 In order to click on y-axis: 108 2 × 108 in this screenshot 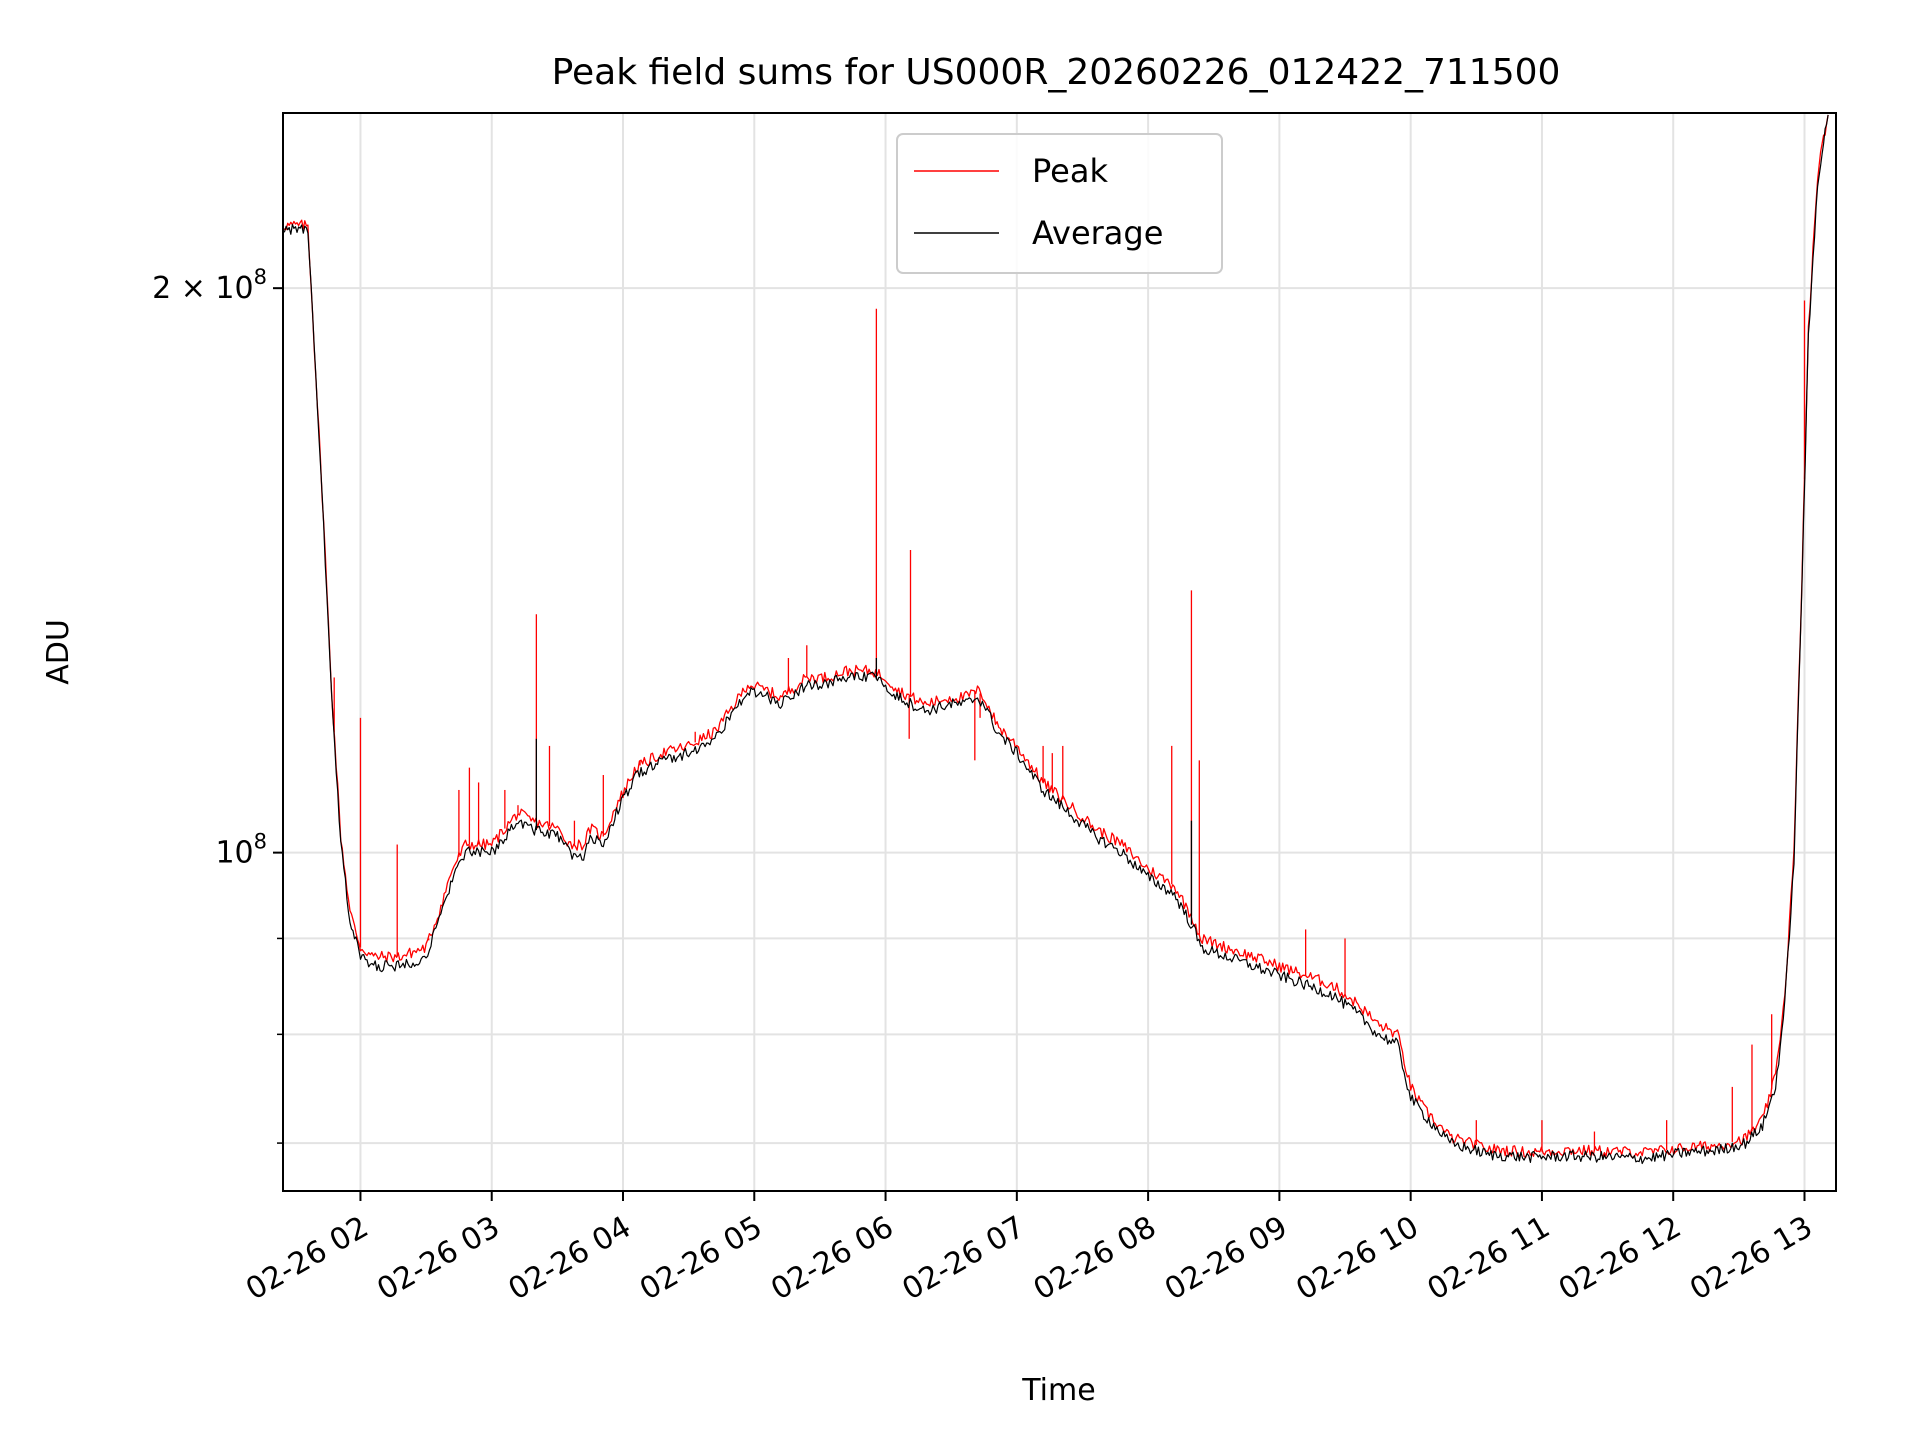, I will do `click(217, 704)`.